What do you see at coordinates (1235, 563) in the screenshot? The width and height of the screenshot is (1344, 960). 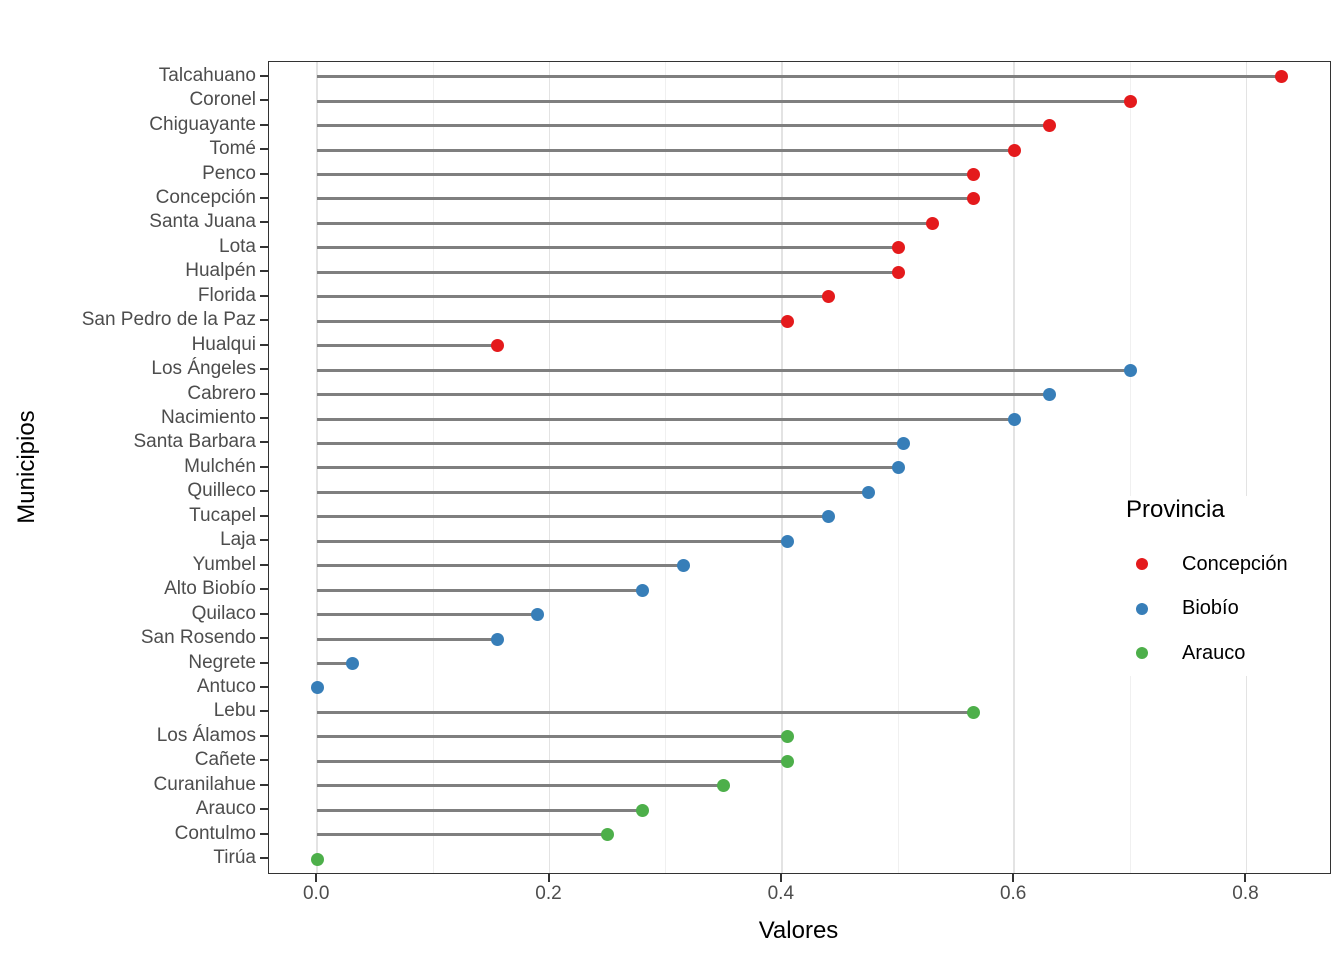 I see `legend-item-label: Concepción` at bounding box center [1235, 563].